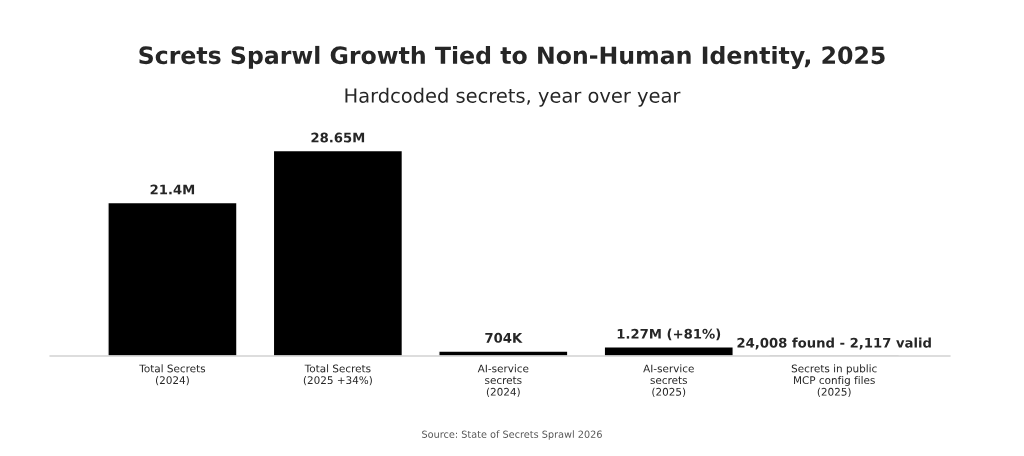 Image resolution: width=1024 pixels, height=456 pixels. Describe the element at coordinates (172, 375) in the screenshot. I see `x-tick-label: Total Secrets (2024)` at that location.